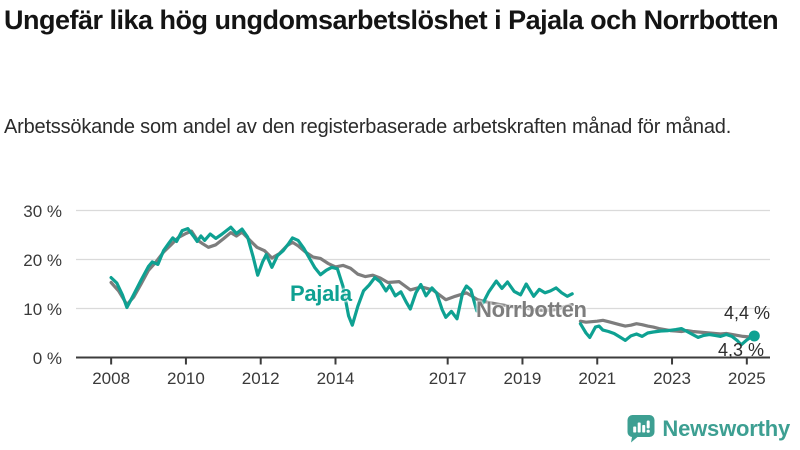 This screenshot has height=450, width=800. Describe the element at coordinates (111, 378) in the screenshot. I see `x-axis-label: 2008` at that location.